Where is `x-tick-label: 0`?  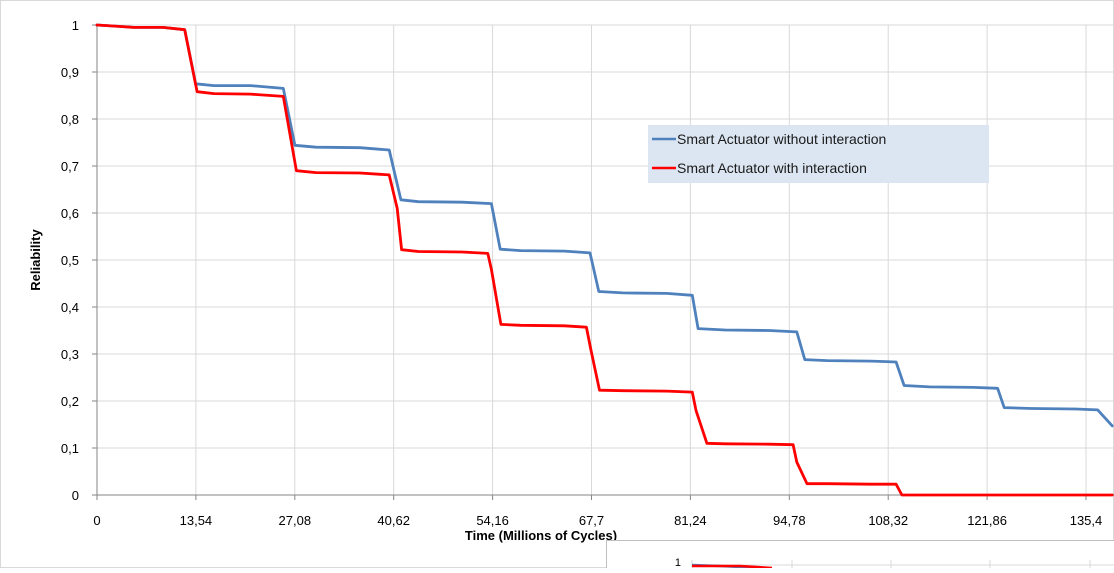
x-tick-label: 0 is located at coordinates (96, 520).